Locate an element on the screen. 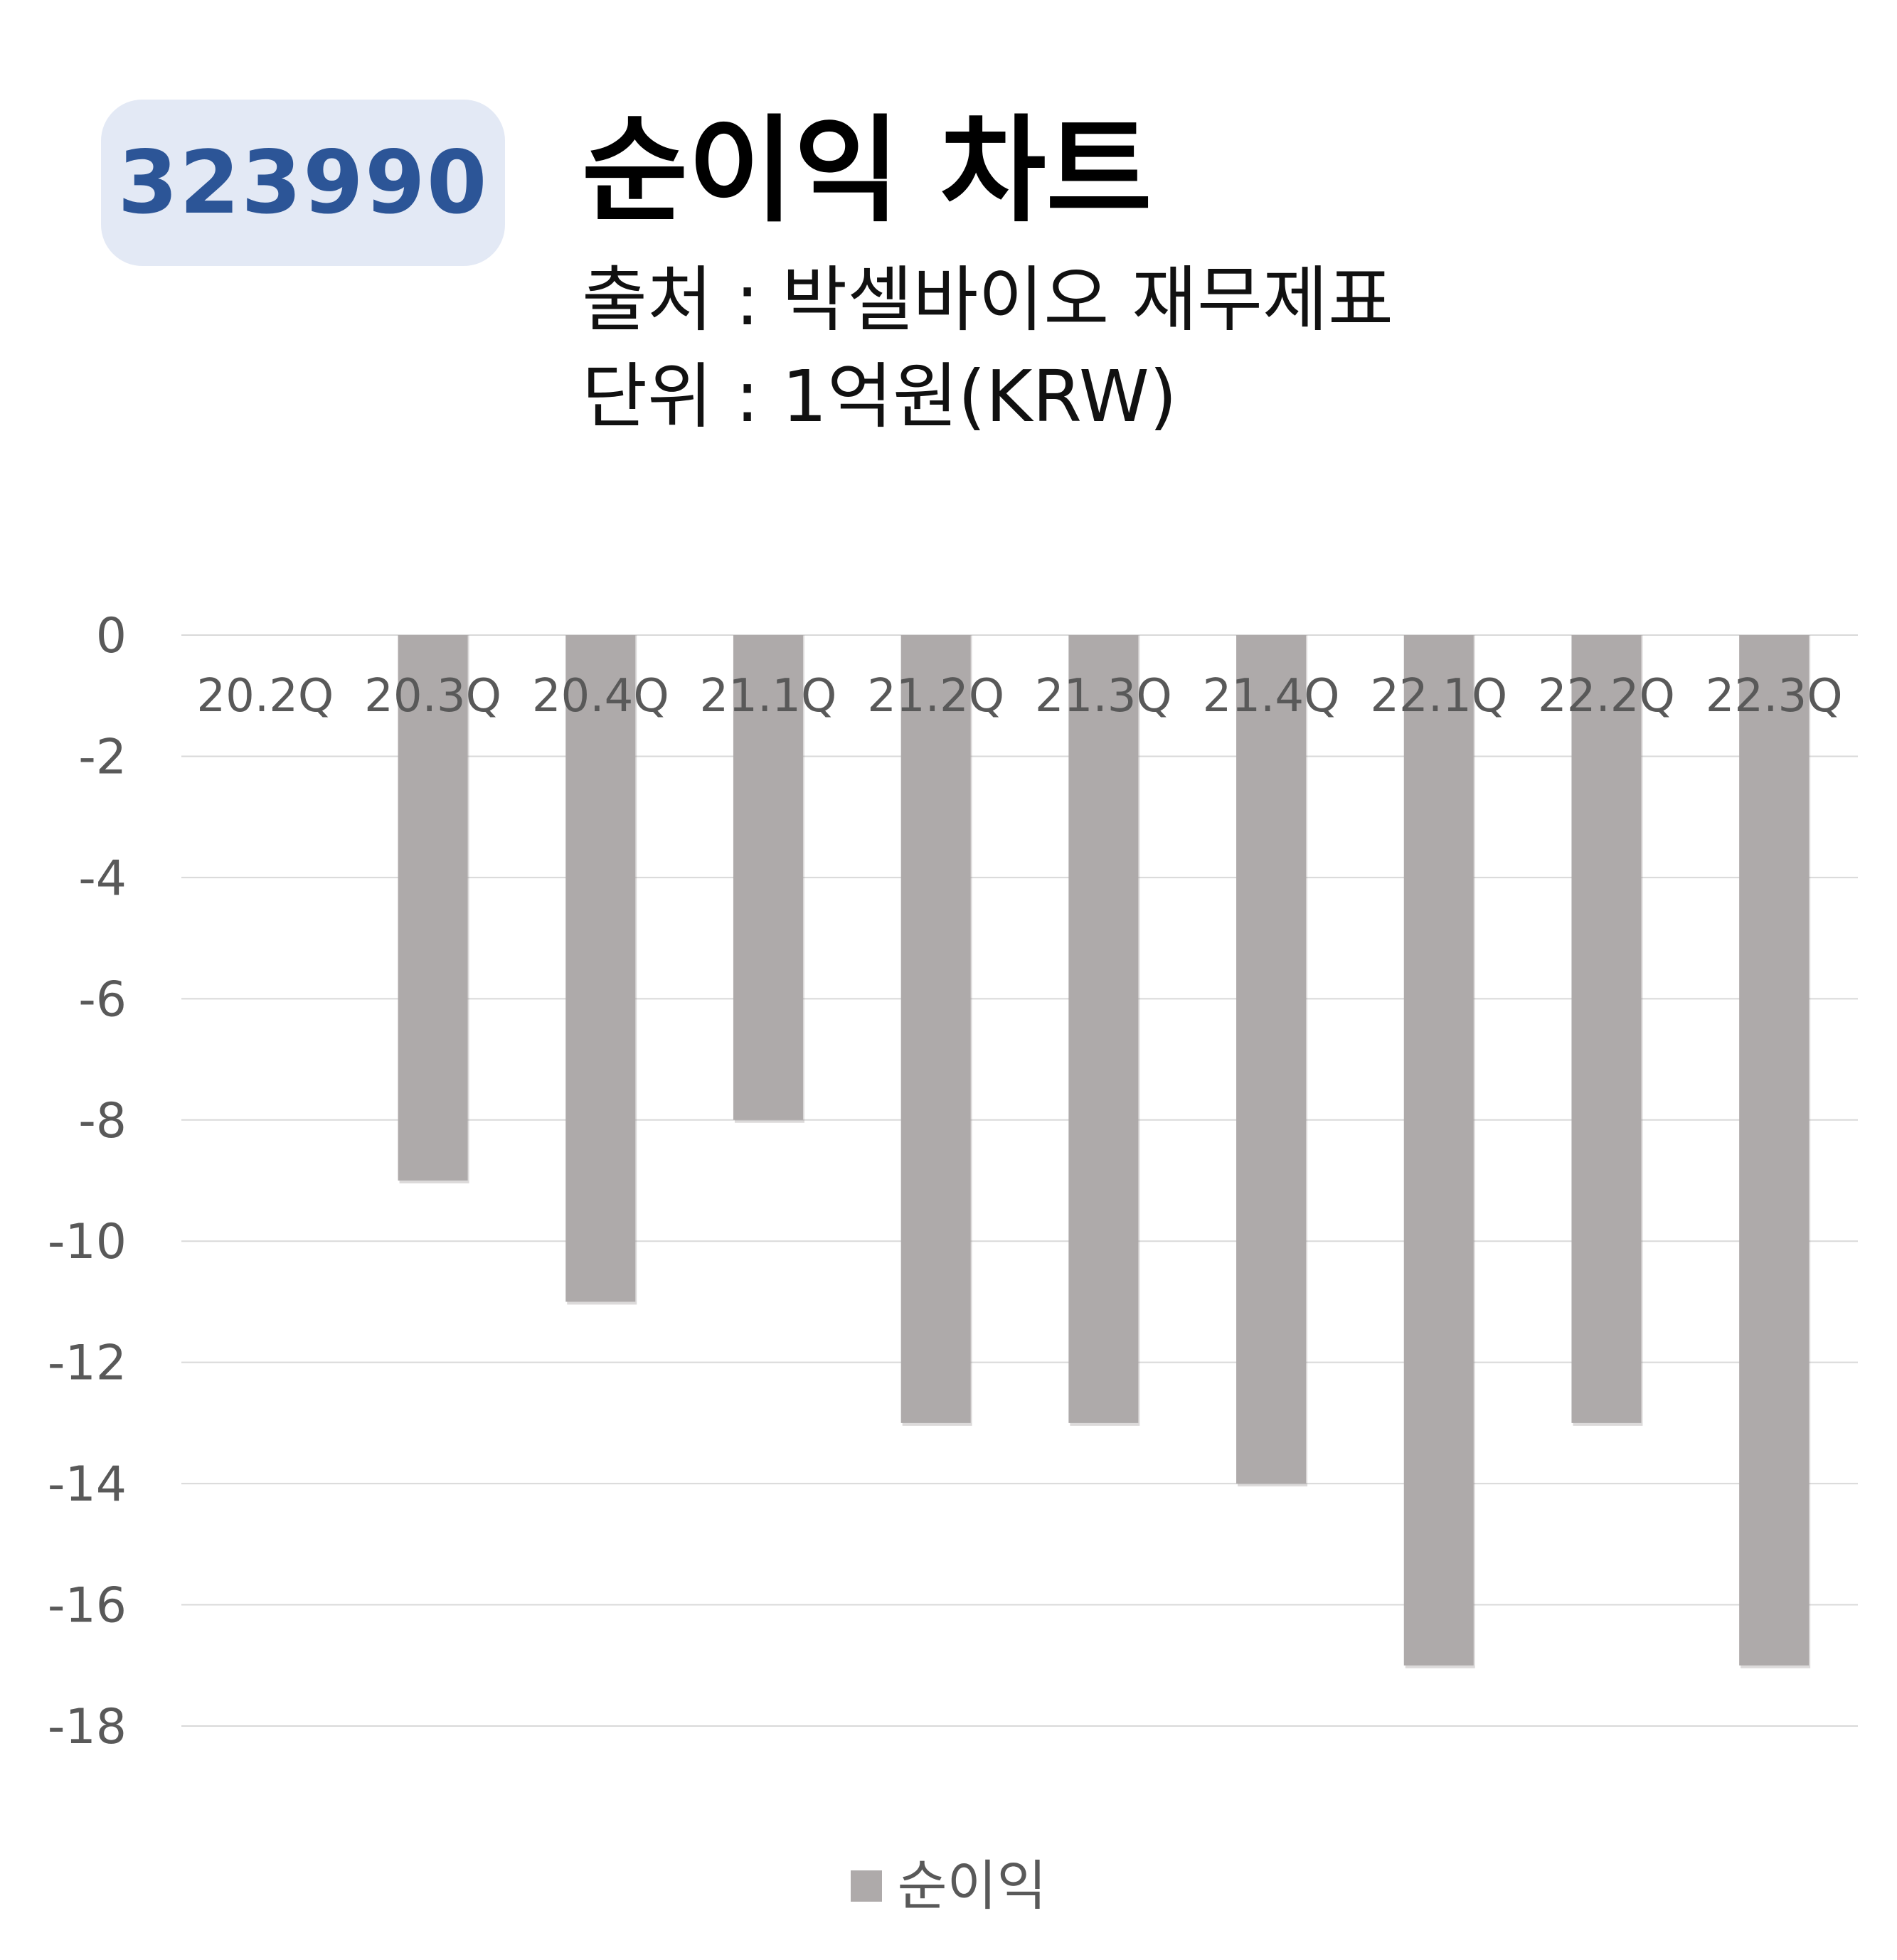 This screenshot has width=1897, height=1960. stock-code: 323990 is located at coordinates (303, 182).